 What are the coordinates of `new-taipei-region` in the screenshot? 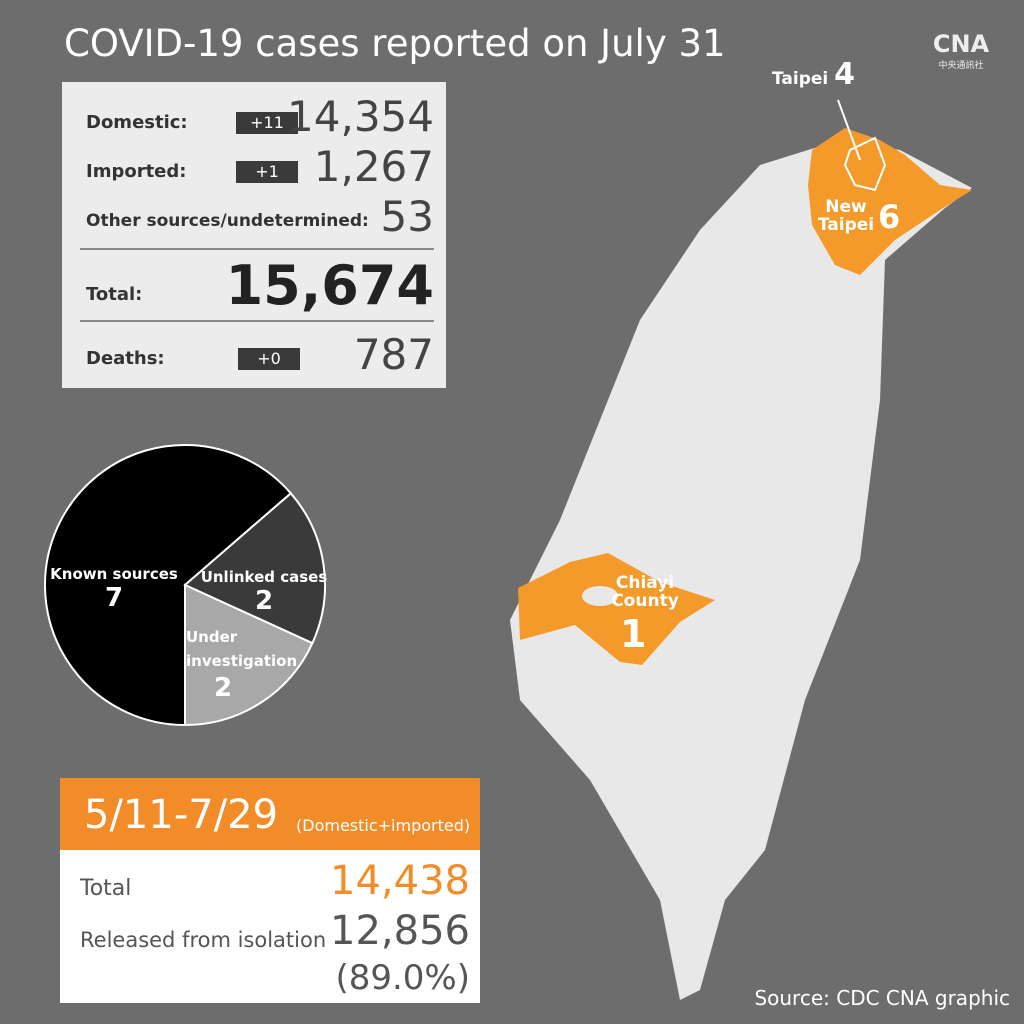 It's located at (890, 201).